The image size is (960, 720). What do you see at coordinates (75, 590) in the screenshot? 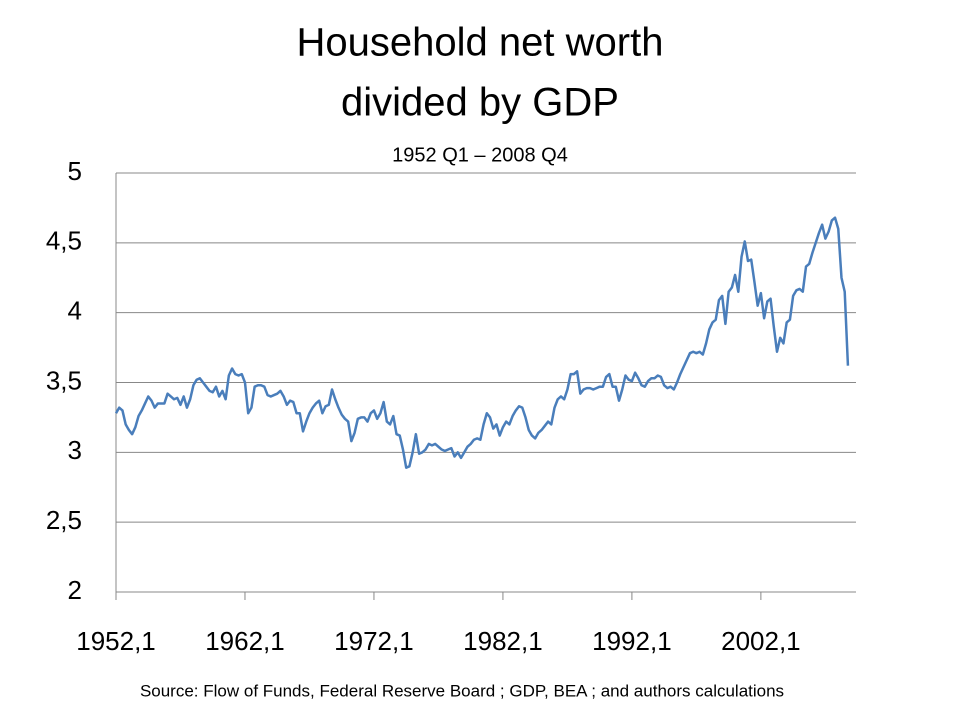
I see `y-tick-label: 2` at bounding box center [75, 590].